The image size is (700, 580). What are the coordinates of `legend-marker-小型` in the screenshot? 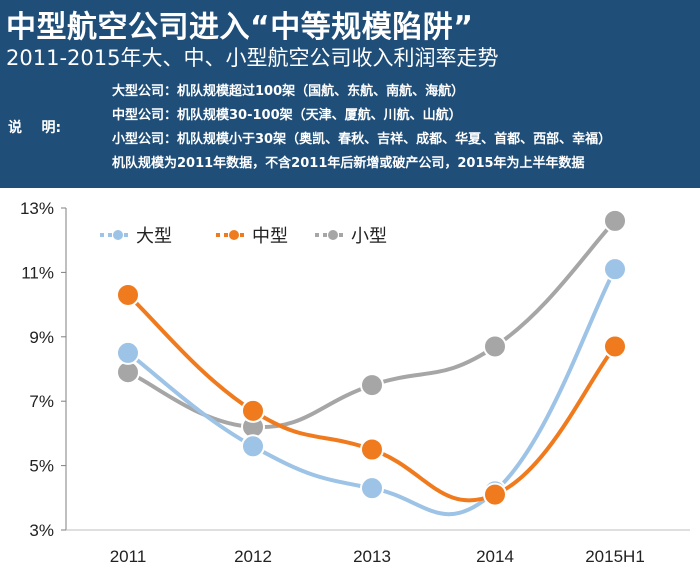 It's located at (333, 235).